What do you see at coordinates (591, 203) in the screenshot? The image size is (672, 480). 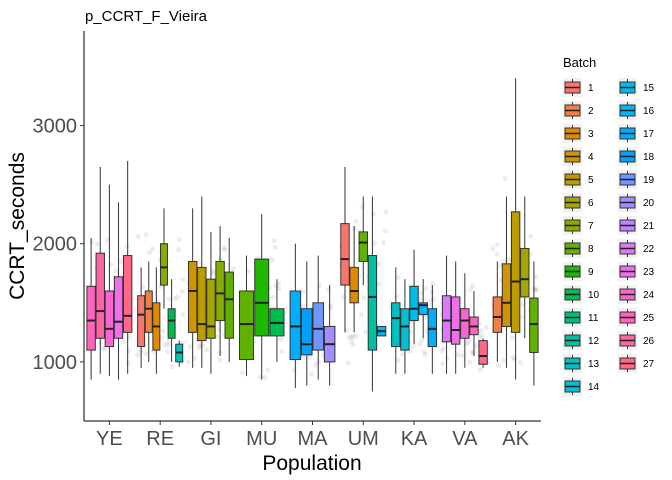 I see `legend-label: 6` at bounding box center [591, 203].